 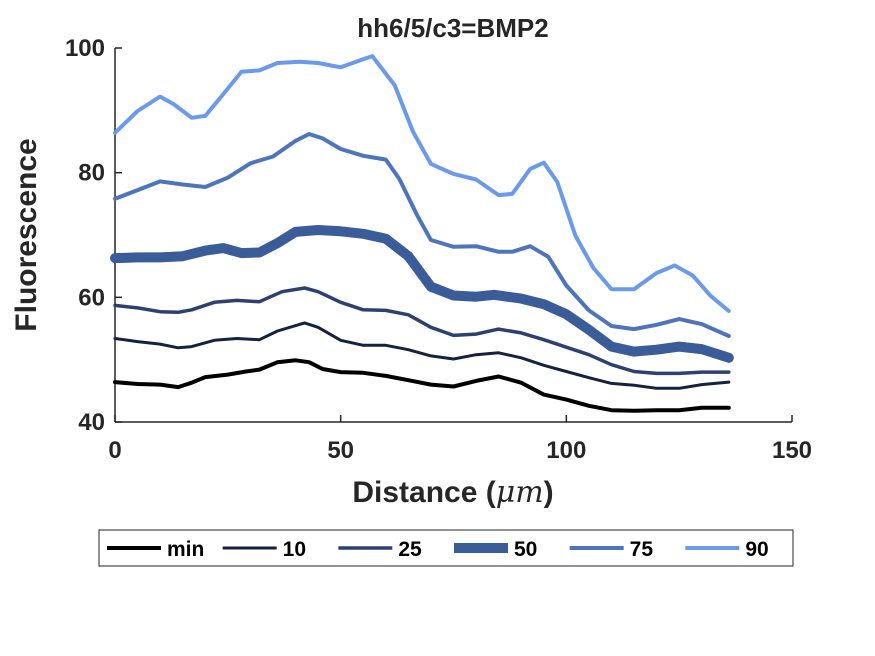 What do you see at coordinates (423, 492) in the screenshot?
I see `x-axis-label-text: Distance (` at bounding box center [423, 492].